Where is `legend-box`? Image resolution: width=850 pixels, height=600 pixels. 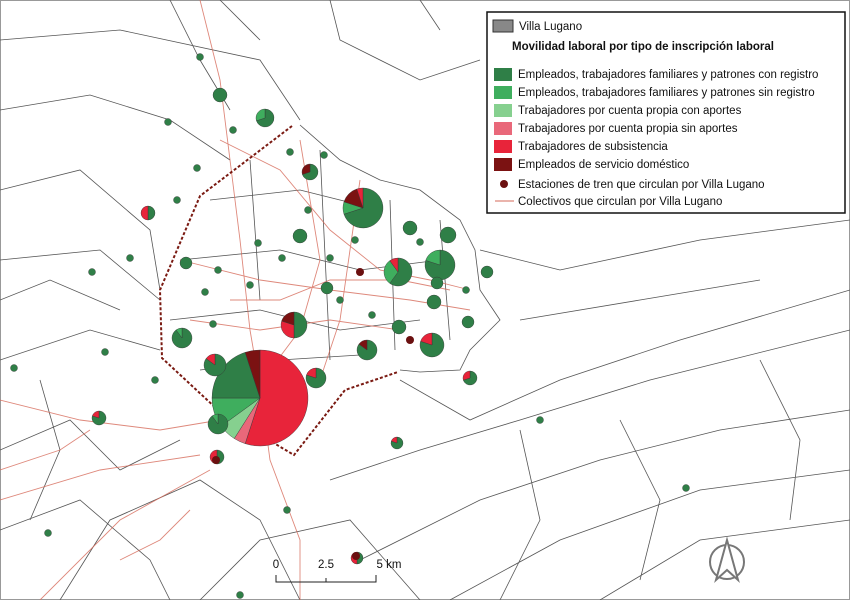 legend-box is located at coordinates (666, 112).